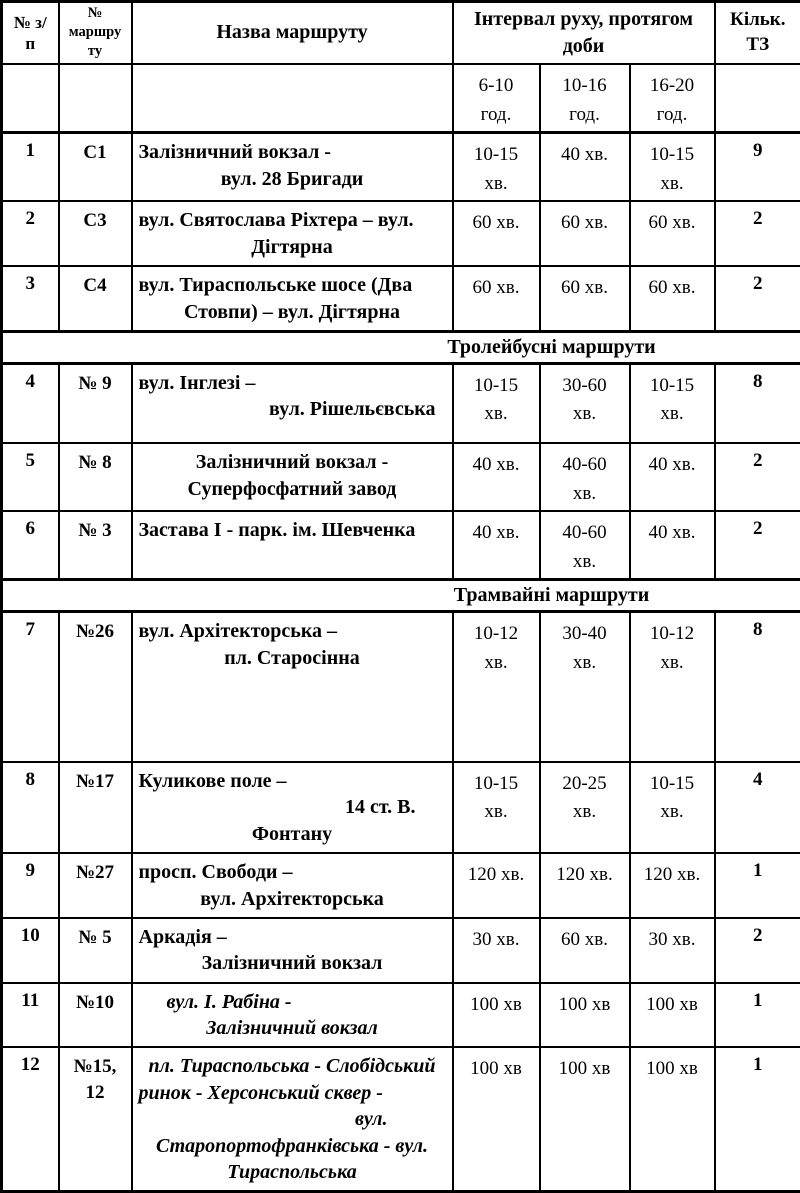 This screenshot has width=800, height=1193. What do you see at coordinates (30, 1015) in the screenshot?
I see `row-number-cell: 11` at bounding box center [30, 1015].